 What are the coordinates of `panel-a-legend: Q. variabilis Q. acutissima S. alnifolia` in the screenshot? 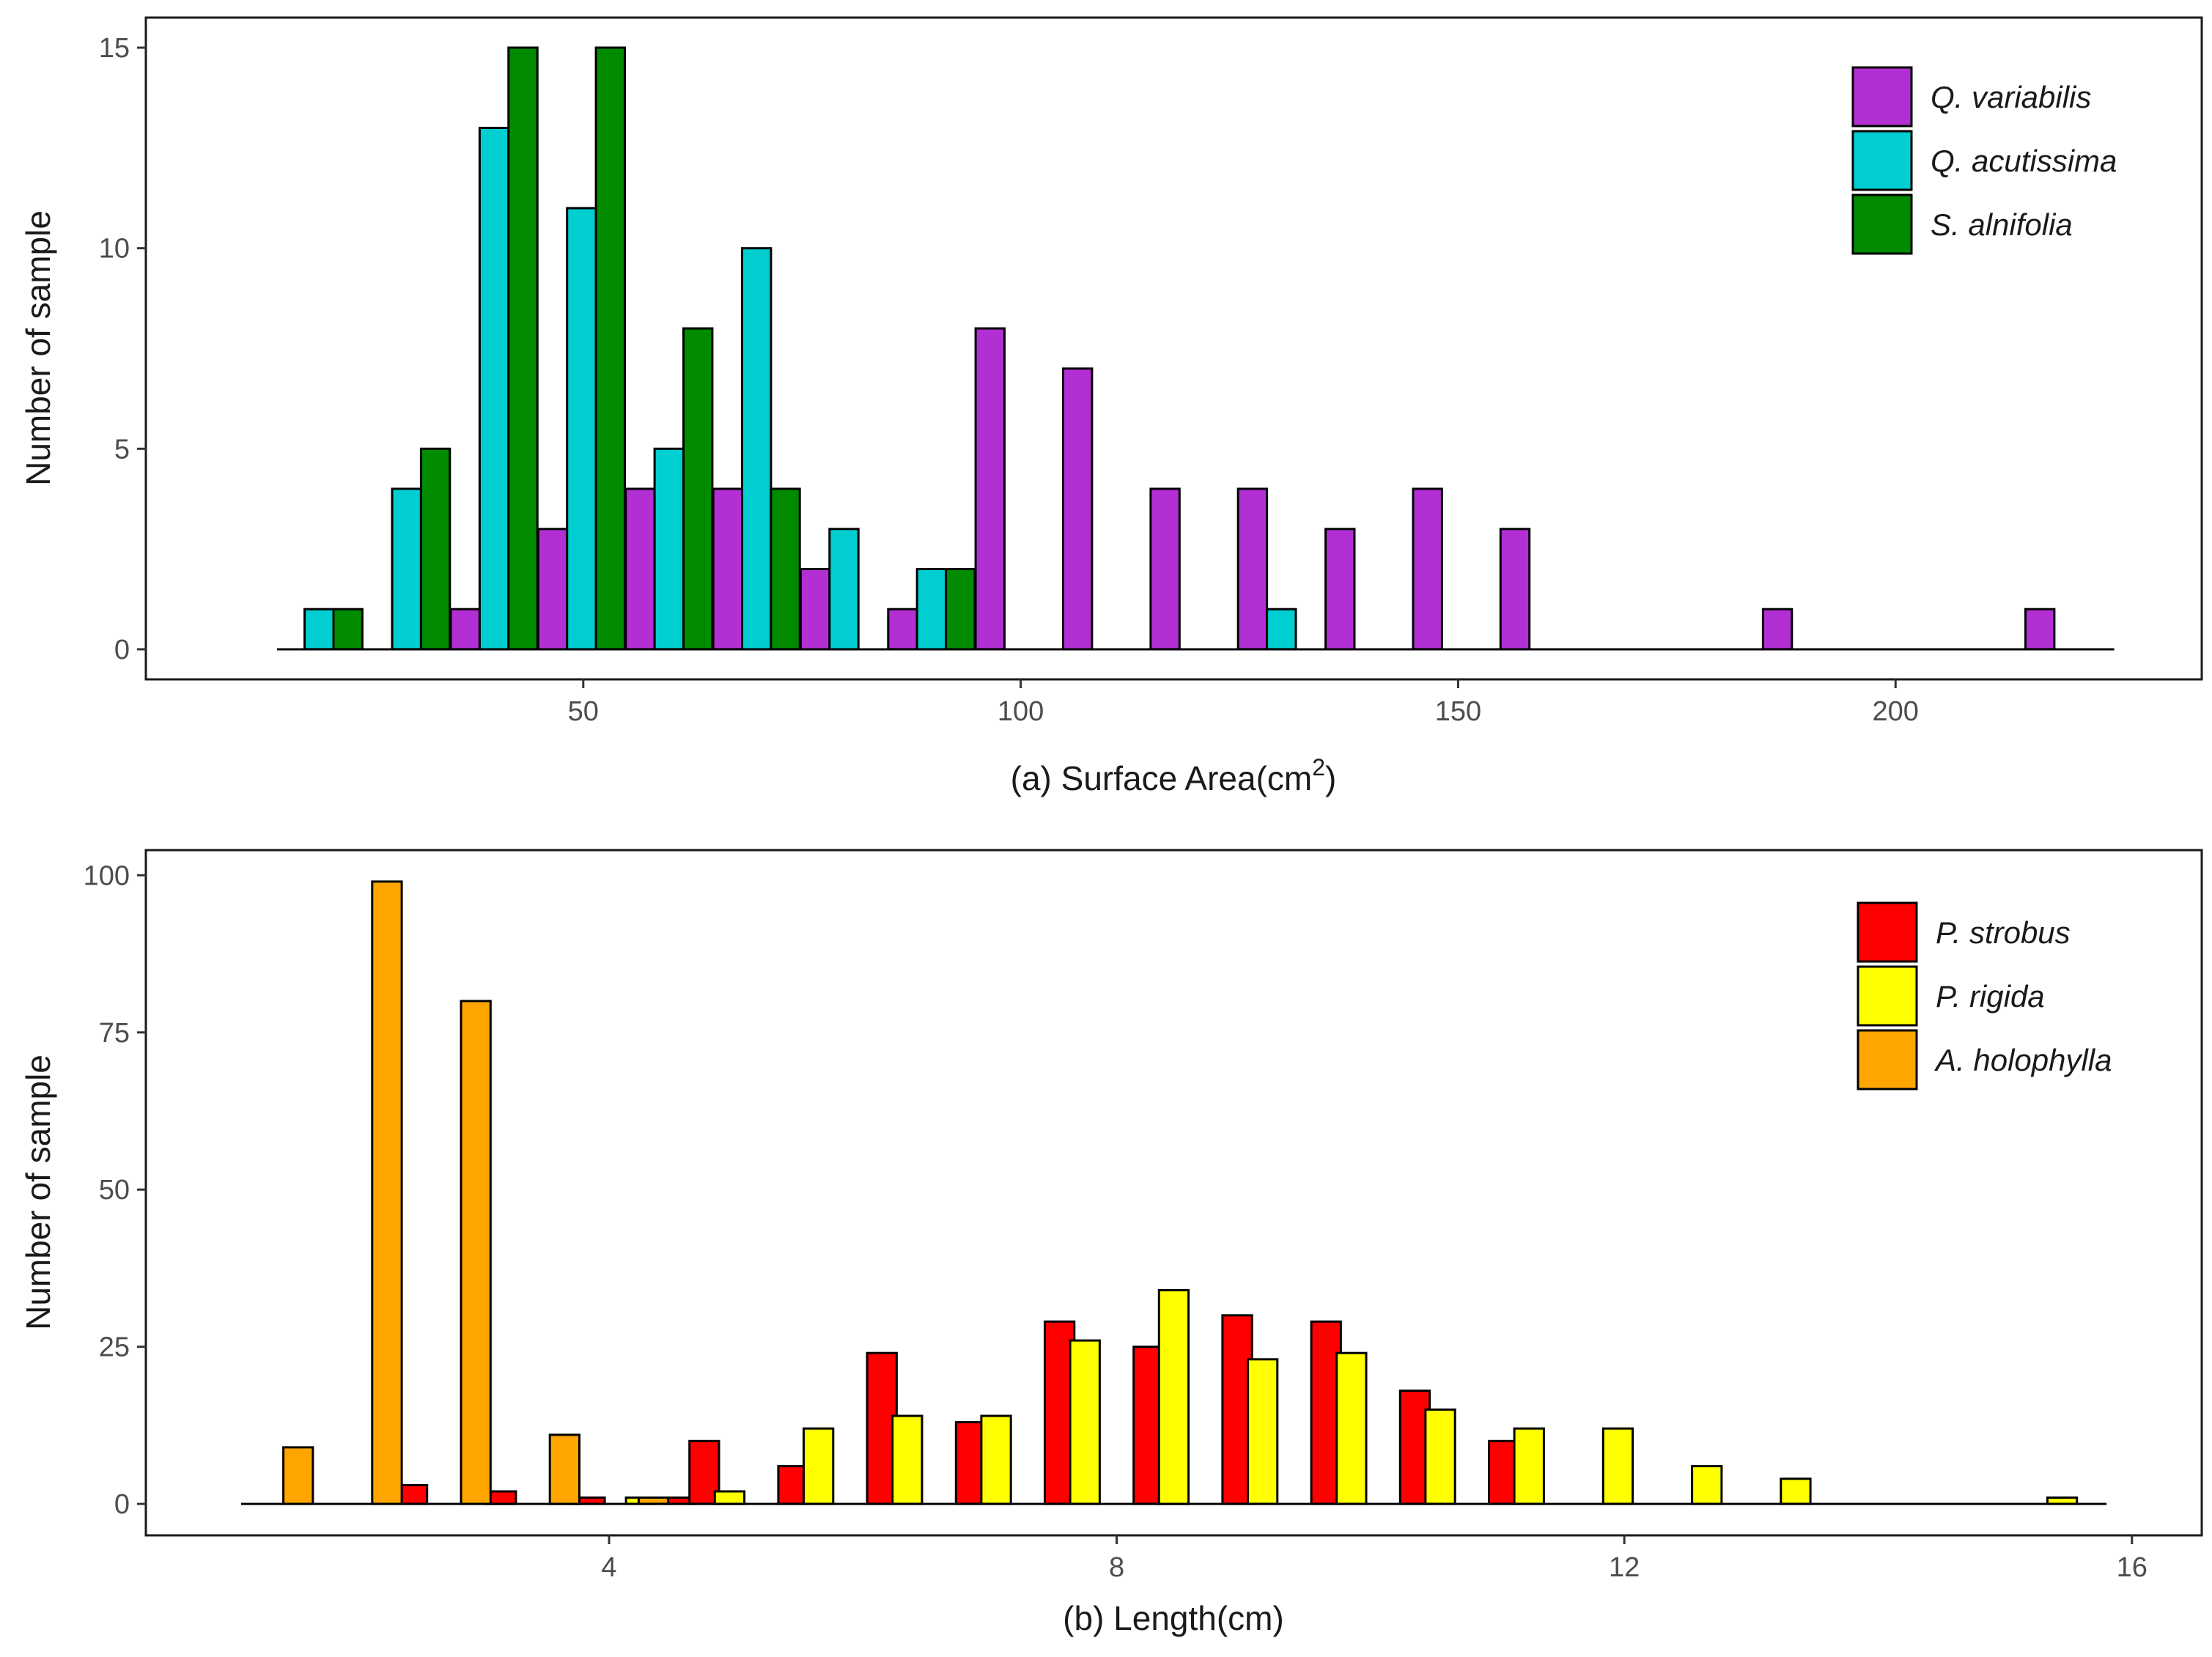 It's located at (1984, 160).